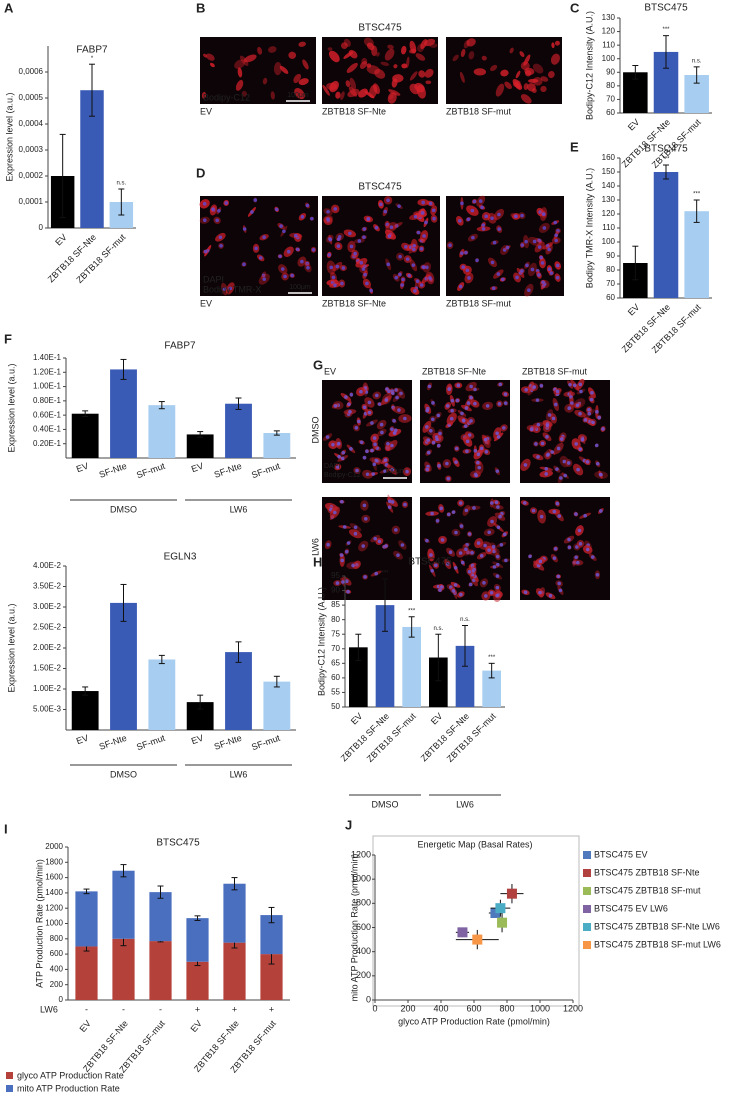 Image resolution: width=747 pixels, height=1096 pixels. I want to click on image-row: DMSO, so click(315, 430).